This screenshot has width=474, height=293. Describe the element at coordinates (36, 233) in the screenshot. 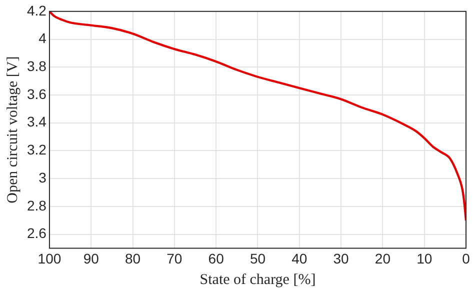

I see `y-tick-label: 2.6` at that location.